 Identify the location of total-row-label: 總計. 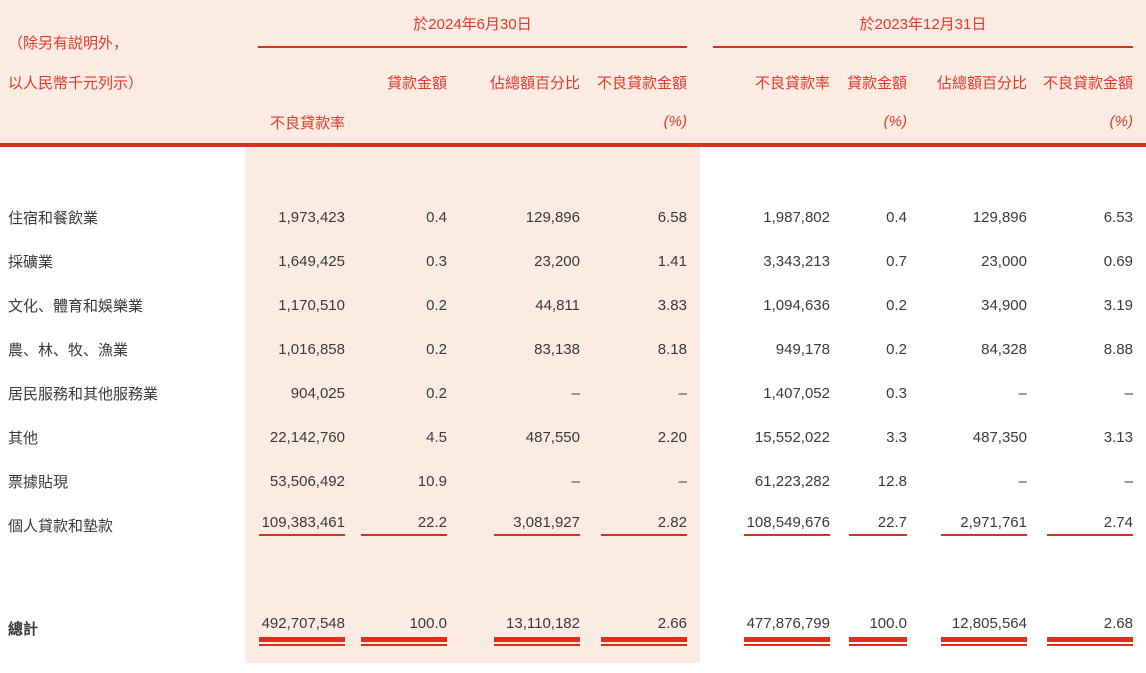
(23, 629).